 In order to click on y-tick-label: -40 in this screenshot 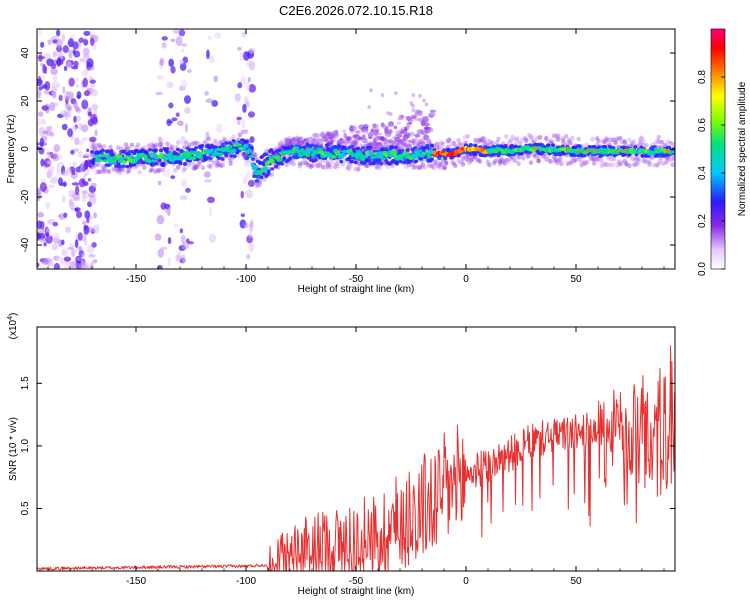, I will do `click(25, 244)`.